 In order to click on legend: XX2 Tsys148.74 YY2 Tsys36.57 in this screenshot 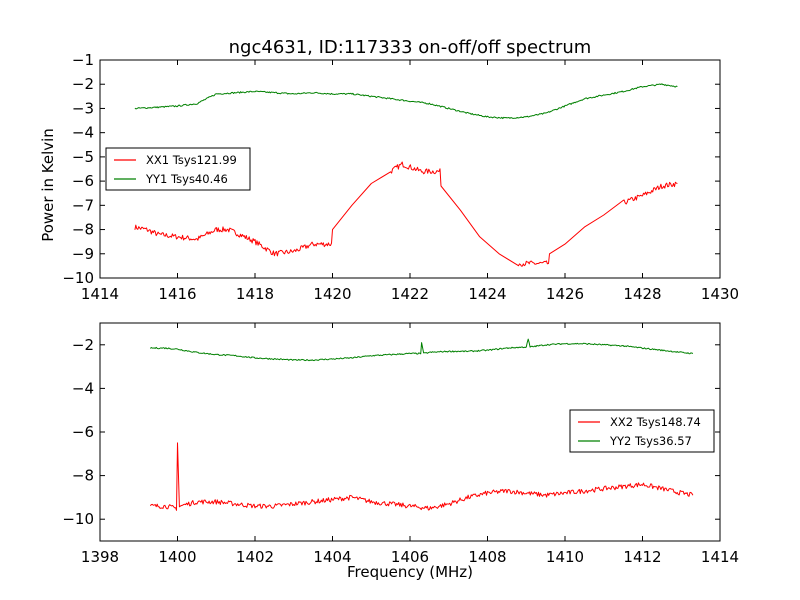, I will do `click(642, 431)`.